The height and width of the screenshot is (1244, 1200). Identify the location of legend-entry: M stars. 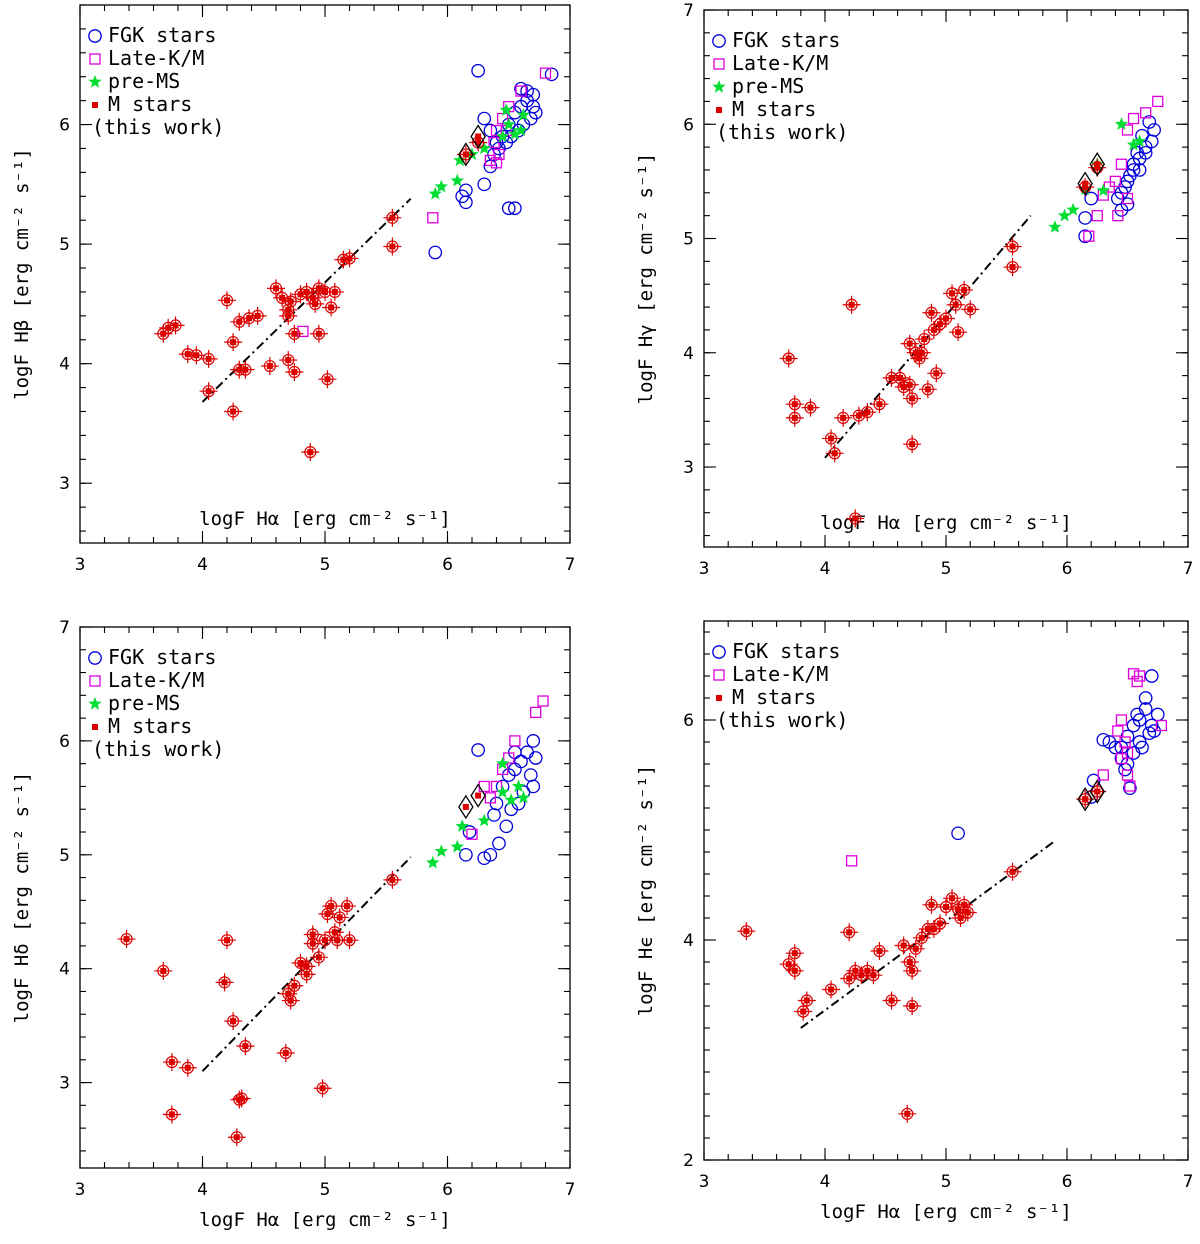
(774, 109).